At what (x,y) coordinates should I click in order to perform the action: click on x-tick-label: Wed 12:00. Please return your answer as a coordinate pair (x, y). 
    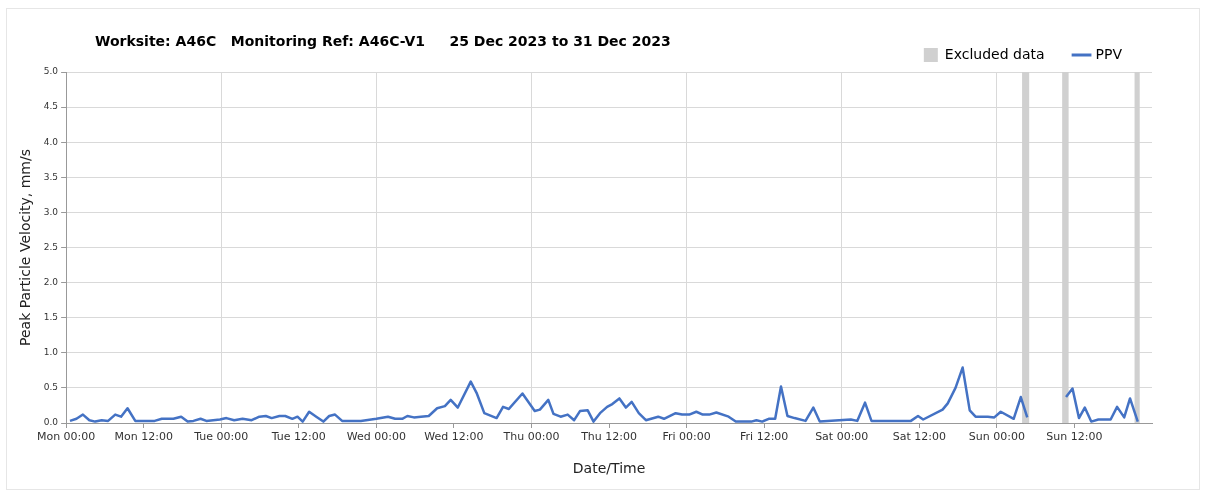
    Looking at the image, I should click on (454, 437).